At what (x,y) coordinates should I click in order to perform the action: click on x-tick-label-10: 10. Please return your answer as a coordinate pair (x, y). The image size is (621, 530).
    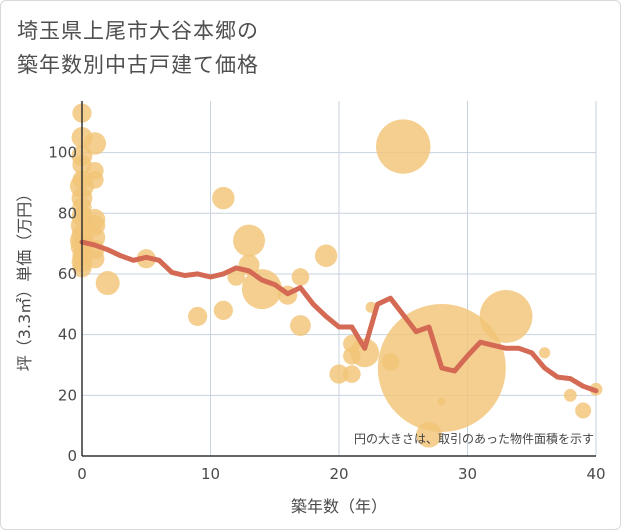
    Looking at the image, I should click on (210, 474).